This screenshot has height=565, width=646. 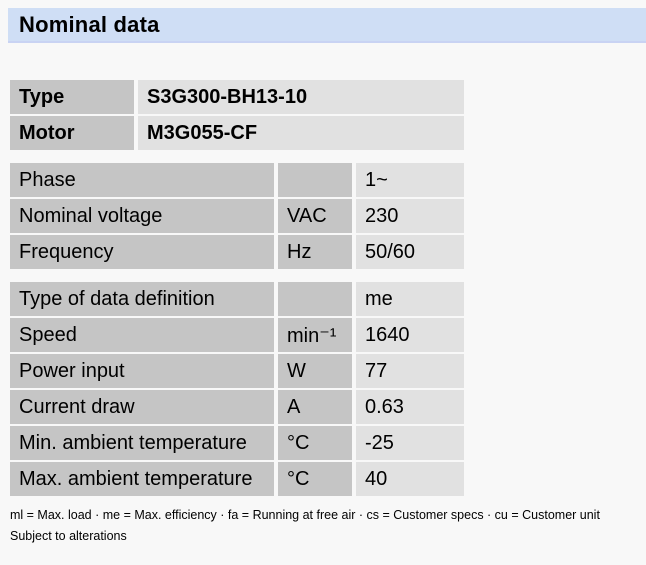 I want to click on row-label-cell: Power input, so click(x=142, y=371).